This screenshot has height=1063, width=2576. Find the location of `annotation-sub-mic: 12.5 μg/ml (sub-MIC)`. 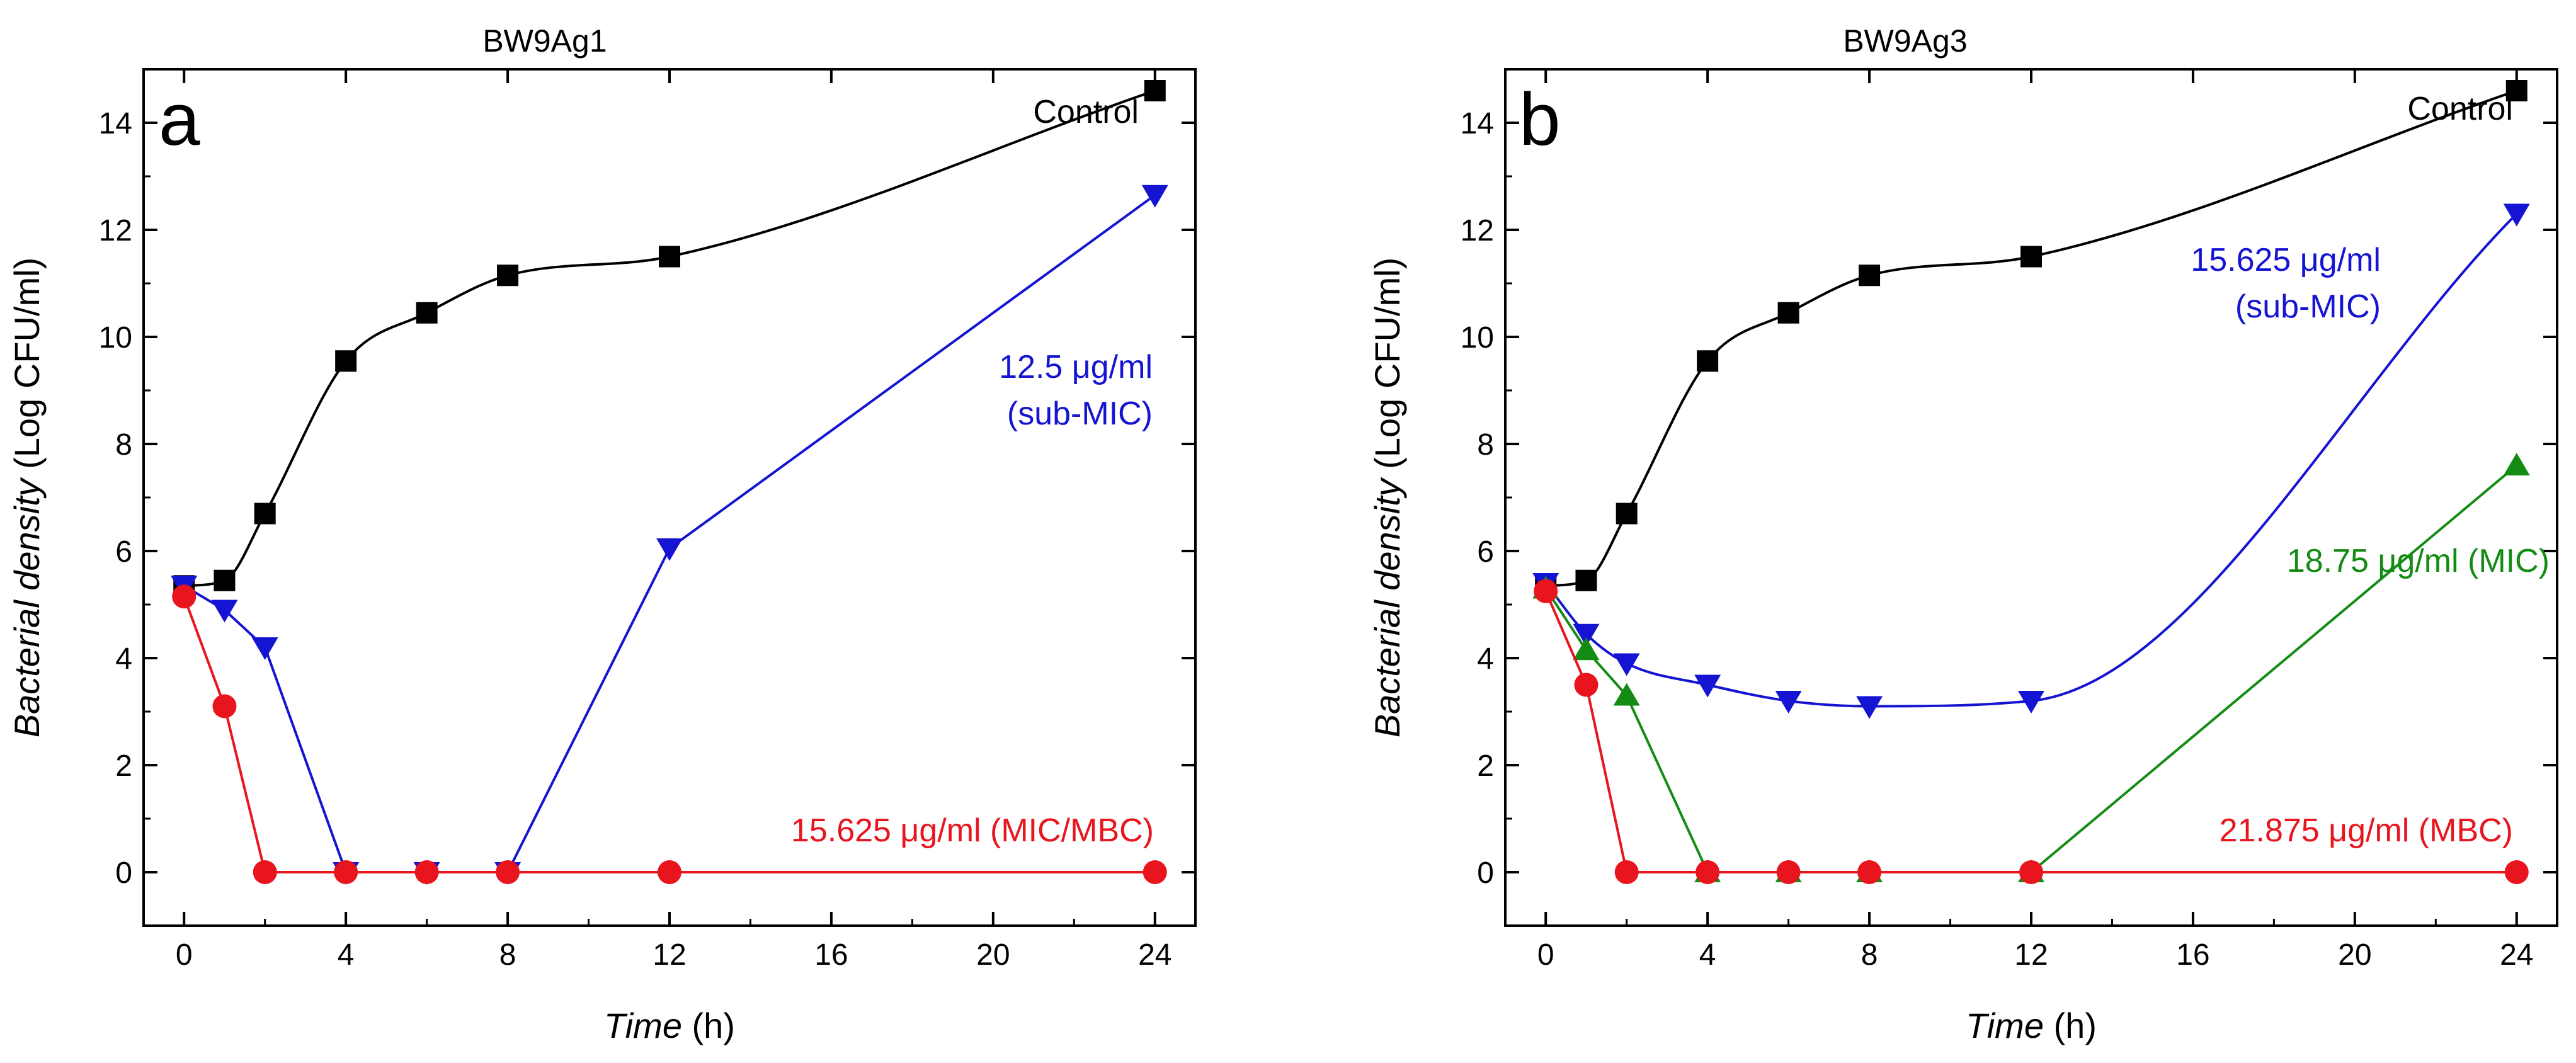

annotation-sub-mic: 12.5 μg/ml (sub-MIC) is located at coordinates (1076, 390).